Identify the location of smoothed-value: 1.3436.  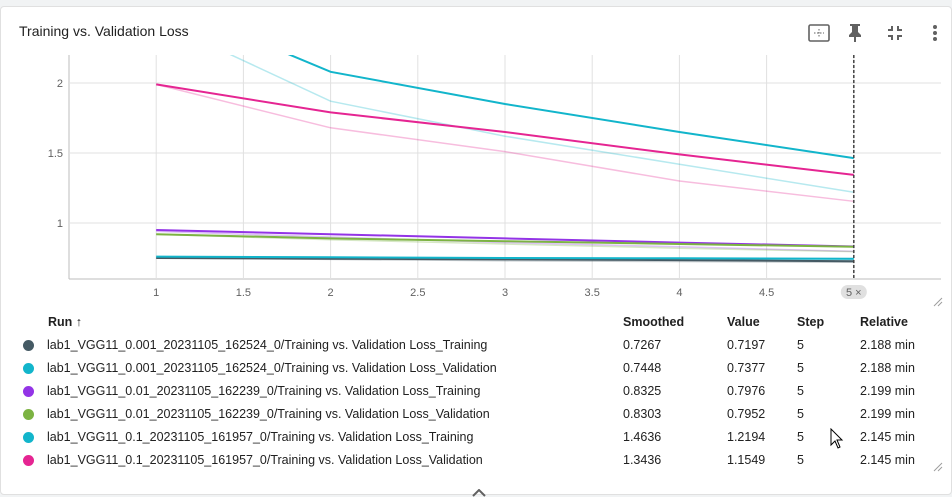
(642, 460).